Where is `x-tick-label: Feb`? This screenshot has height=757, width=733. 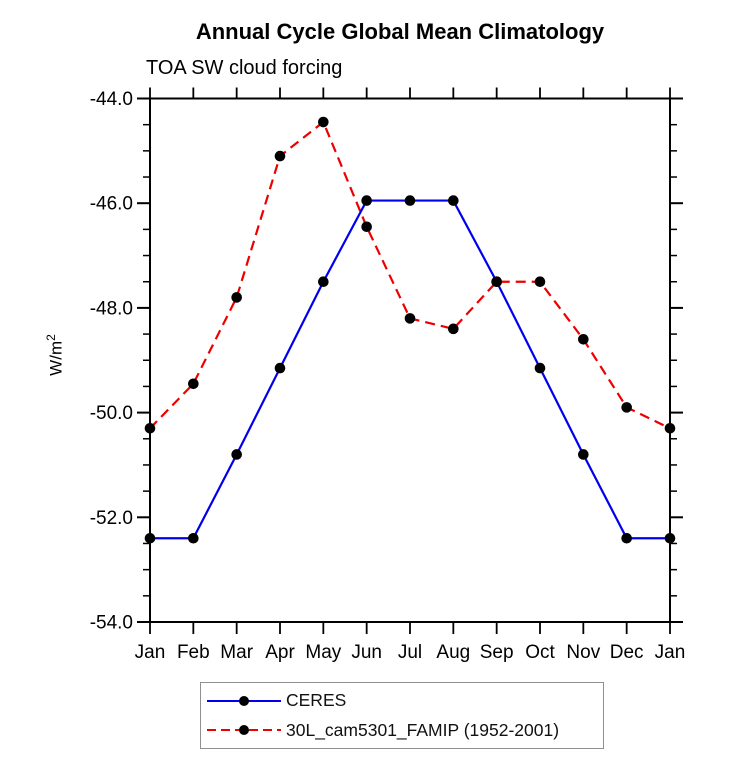 x-tick-label: Feb is located at coordinates (193, 652).